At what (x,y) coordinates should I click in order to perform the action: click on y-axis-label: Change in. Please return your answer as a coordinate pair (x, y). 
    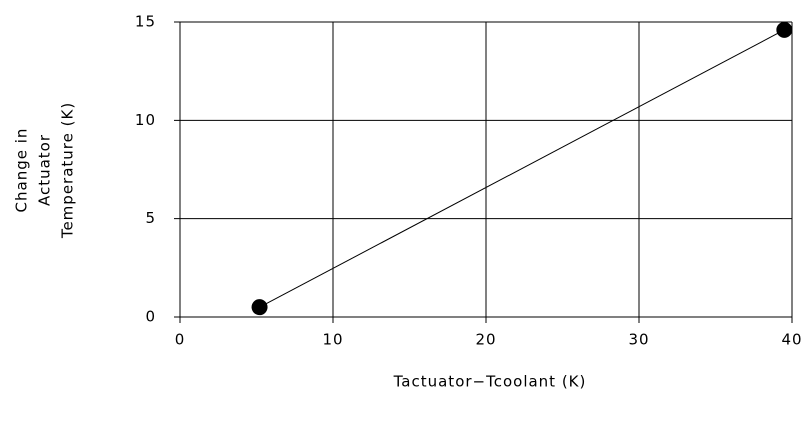
    Looking at the image, I should click on (22, 170).